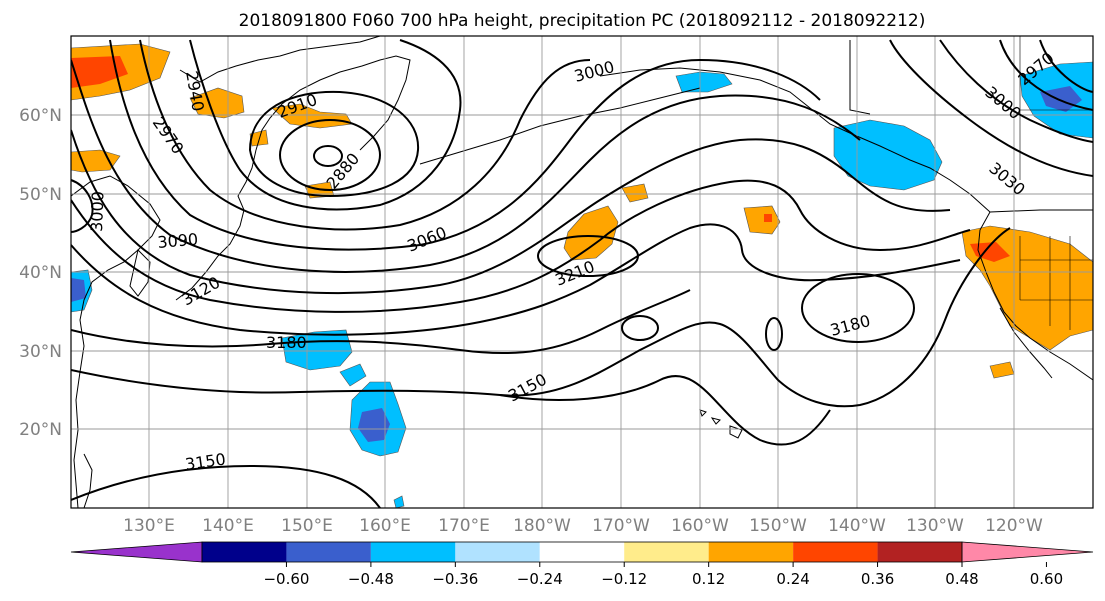  Describe the element at coordinates (1026, 343) in the screenshot. I see `coast-baja` at that location.